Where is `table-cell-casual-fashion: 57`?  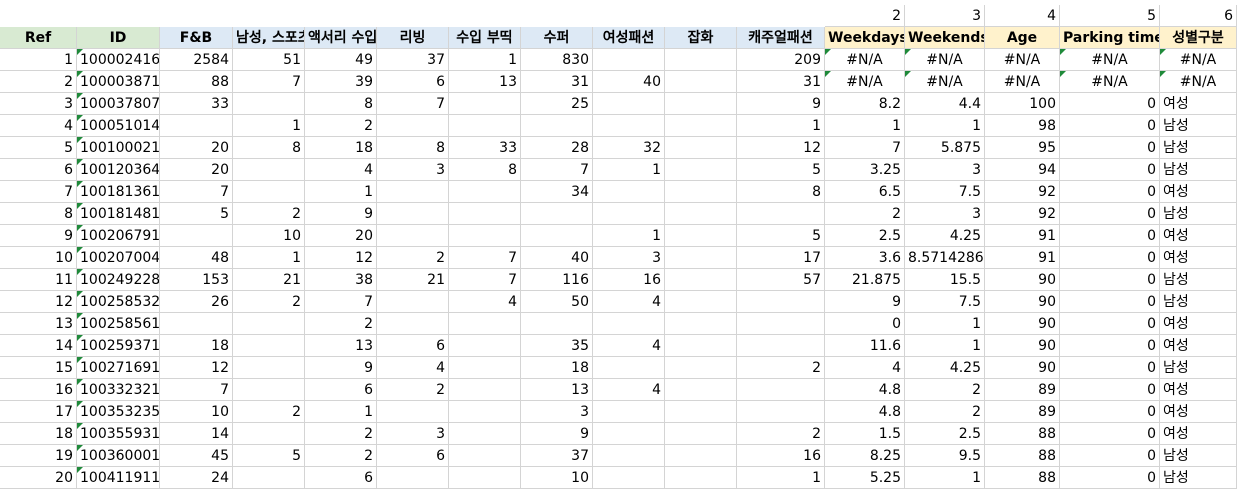
table-cell-casual-fashion: 57 is located at coordinates (781, 280).